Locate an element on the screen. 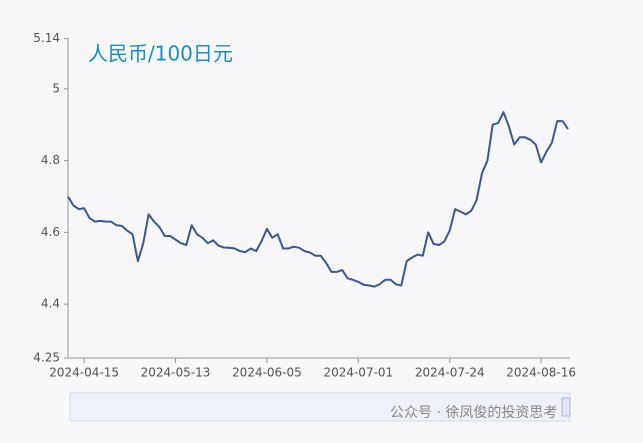  watermark: 公众号 · 徐凤俊的投资思考 is located at coordinates (473, 413).